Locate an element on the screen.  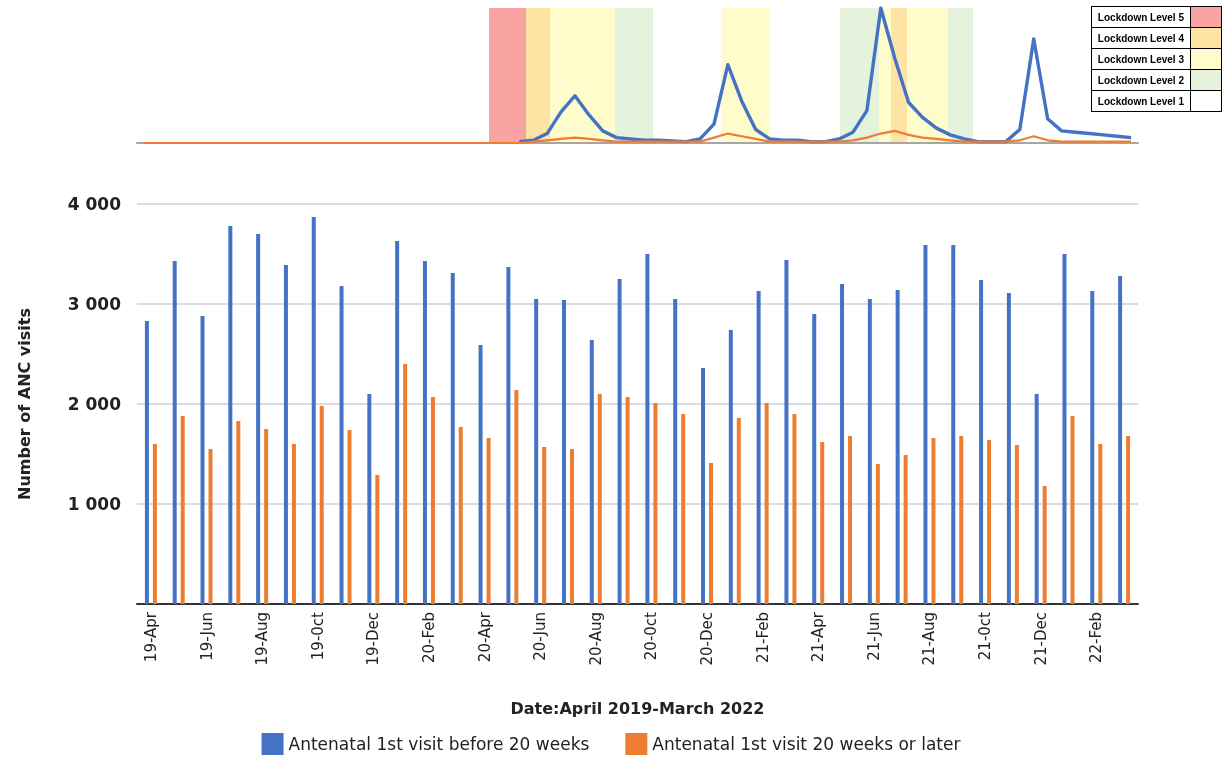
y-tick-label: 3 000 is located at coordinates (94, 304).